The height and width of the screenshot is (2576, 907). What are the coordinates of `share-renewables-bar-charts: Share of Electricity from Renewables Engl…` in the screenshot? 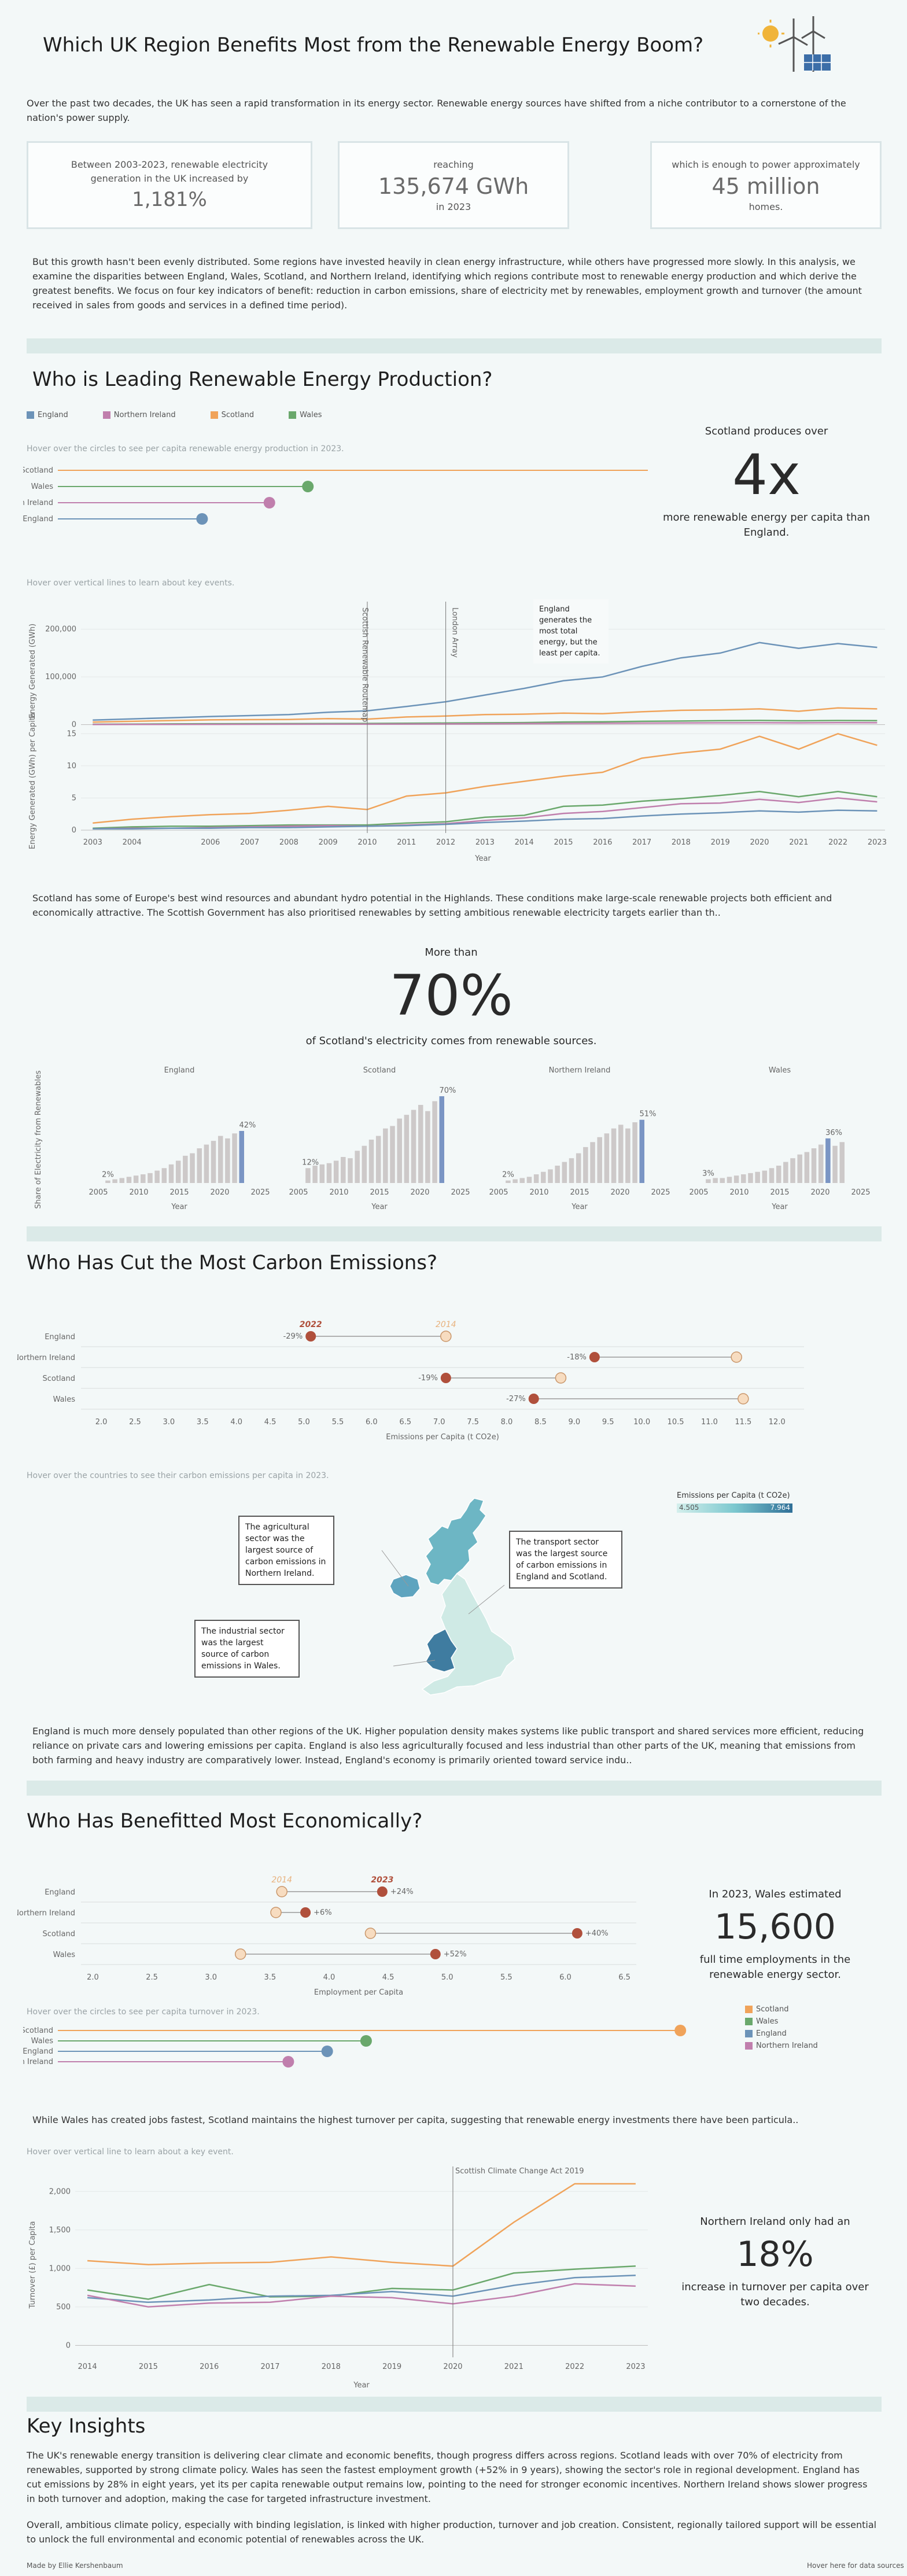 It's located at (454, 1145).